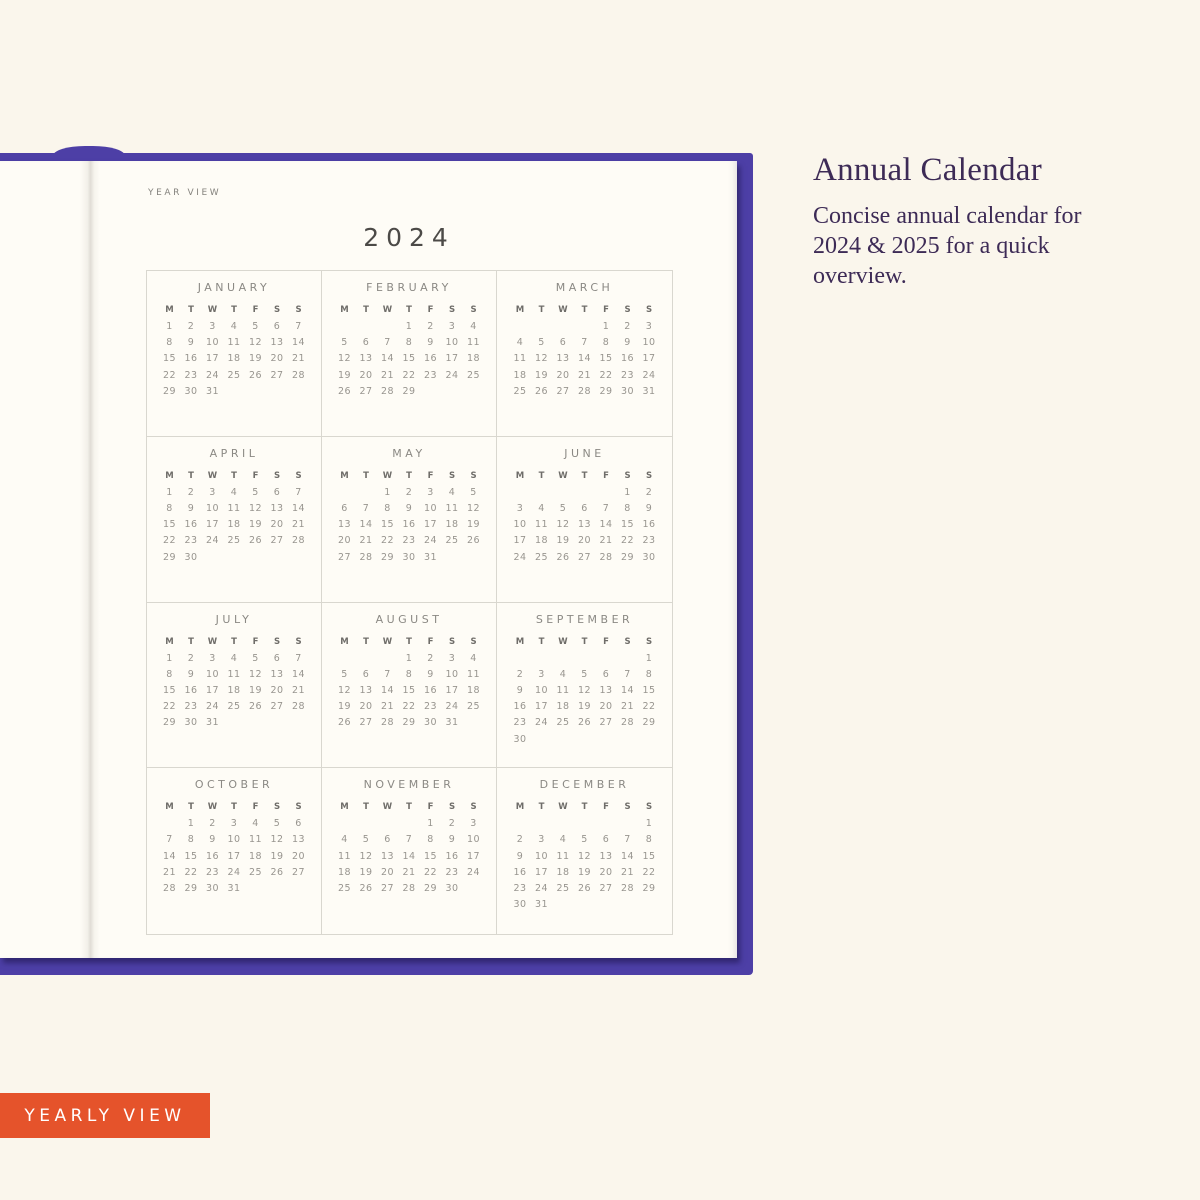  I want to click on date-cell: 22, so click(191, 872).